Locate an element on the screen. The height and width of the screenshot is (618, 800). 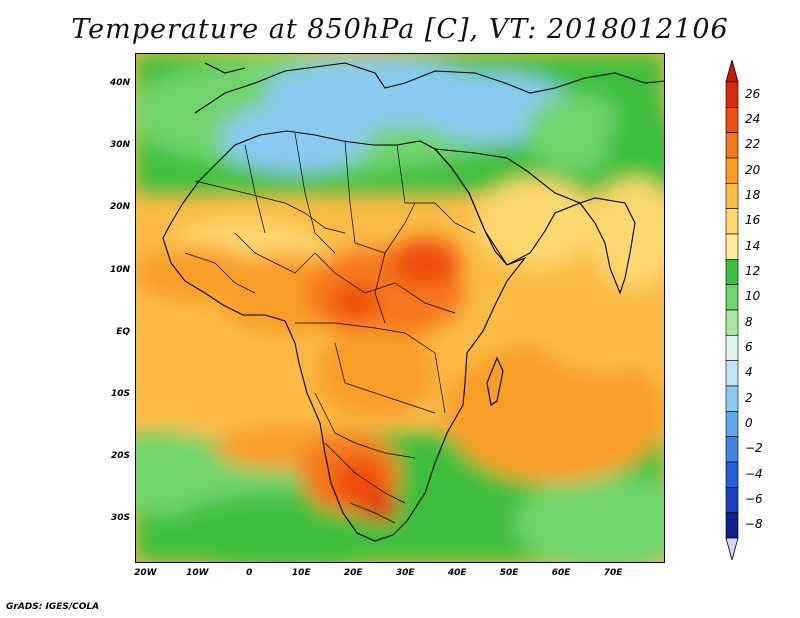
colorbar-top-arrow is located at coordinates (732, 71).